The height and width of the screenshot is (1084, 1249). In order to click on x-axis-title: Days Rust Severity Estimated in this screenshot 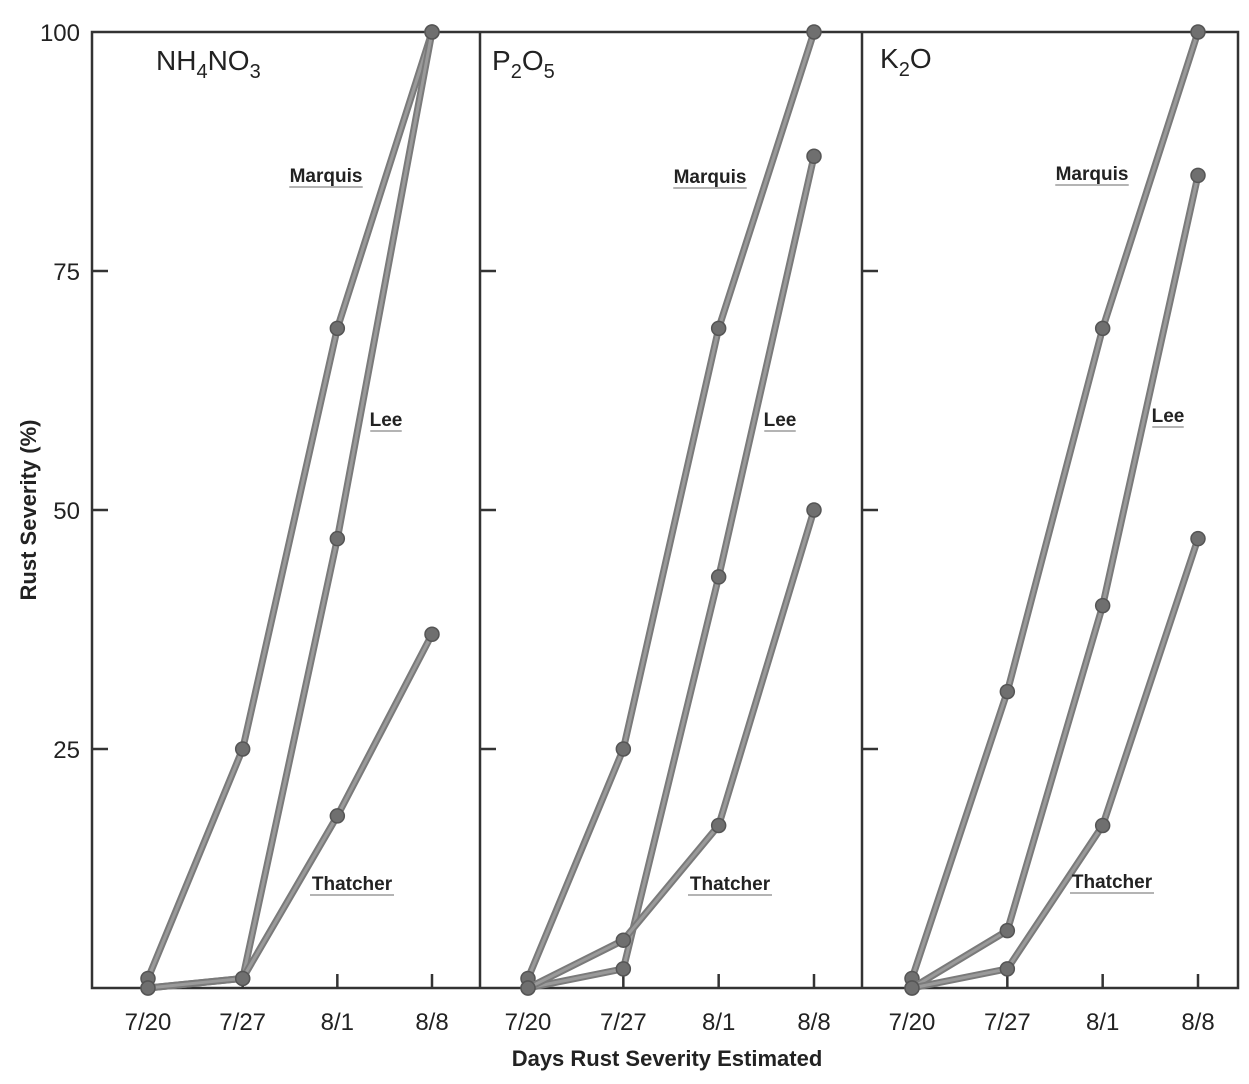, I will do `click(667, 1058)`.